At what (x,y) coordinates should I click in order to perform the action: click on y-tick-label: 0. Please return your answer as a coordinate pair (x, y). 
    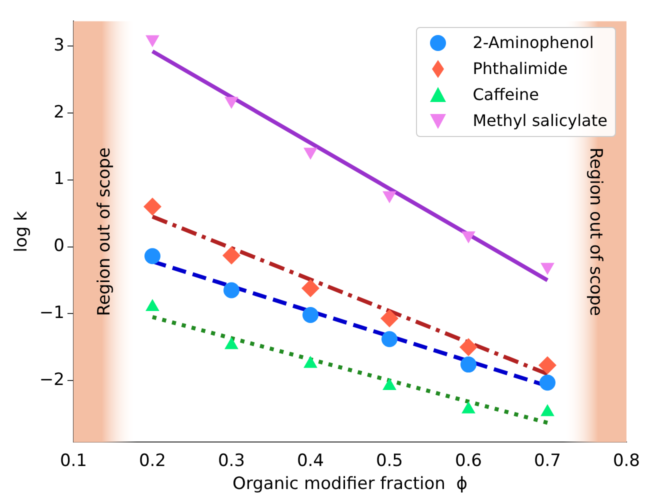
    Looking at the image, I should click on (59, 246).